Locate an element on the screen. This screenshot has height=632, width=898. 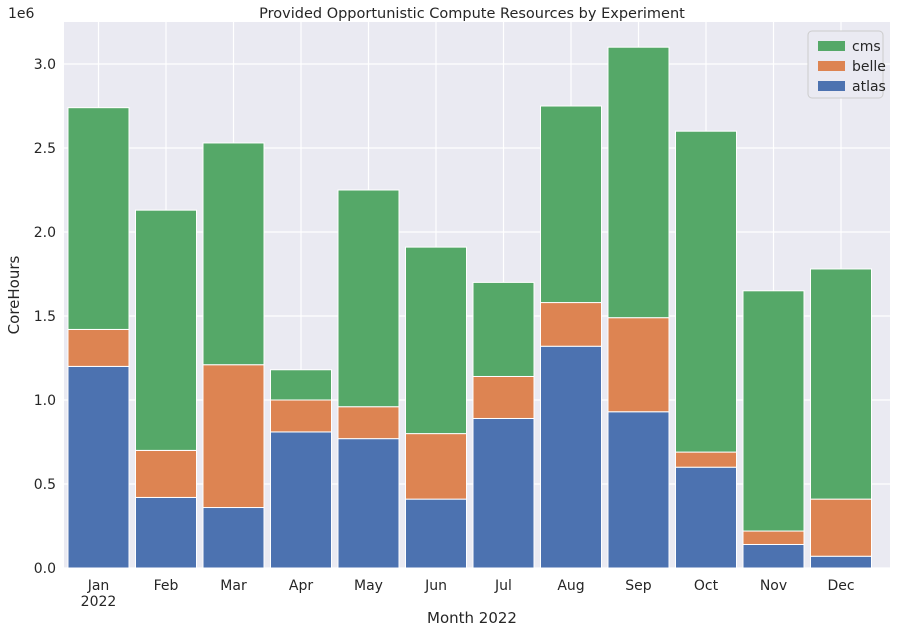
x-tick-label: Sep is located at coordinates (638, 586).